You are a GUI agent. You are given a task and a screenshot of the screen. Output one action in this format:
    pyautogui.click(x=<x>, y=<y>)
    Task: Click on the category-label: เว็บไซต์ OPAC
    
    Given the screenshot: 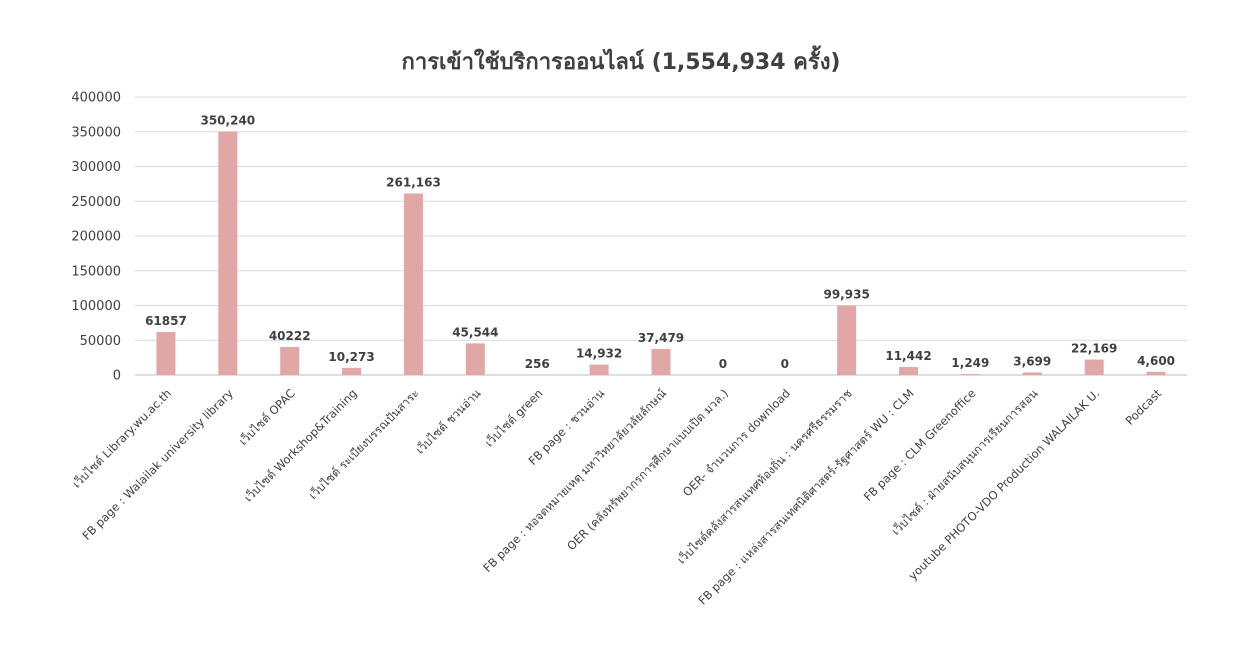 What is the action you would take?
    pyautogui.click(x=266, y=417)
    